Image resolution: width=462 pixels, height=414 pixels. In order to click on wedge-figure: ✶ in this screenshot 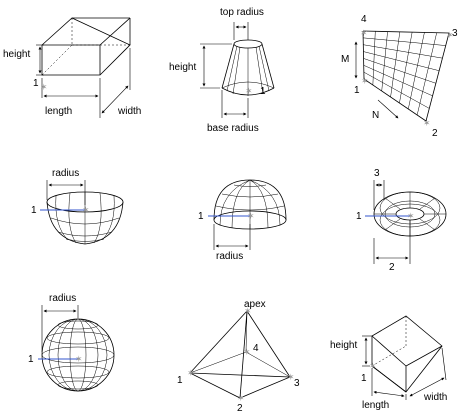, I will do `click(404, 357)`.